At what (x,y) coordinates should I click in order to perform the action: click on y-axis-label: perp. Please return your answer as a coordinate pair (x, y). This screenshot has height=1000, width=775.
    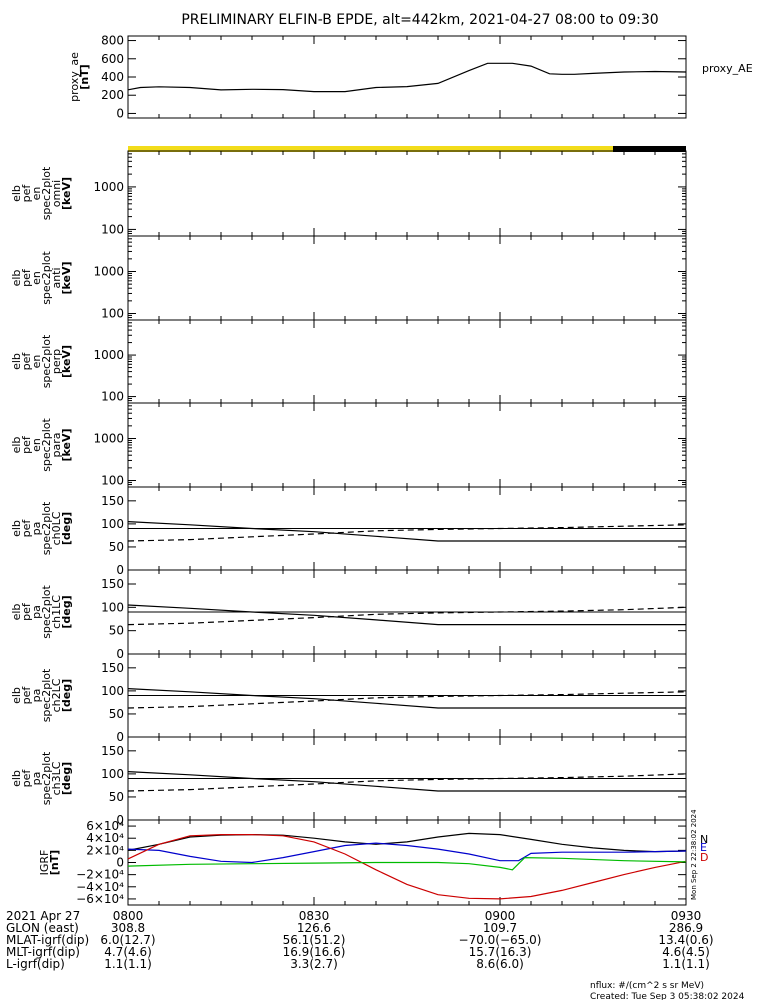
    Looking at the image, I should click on (56, 361).